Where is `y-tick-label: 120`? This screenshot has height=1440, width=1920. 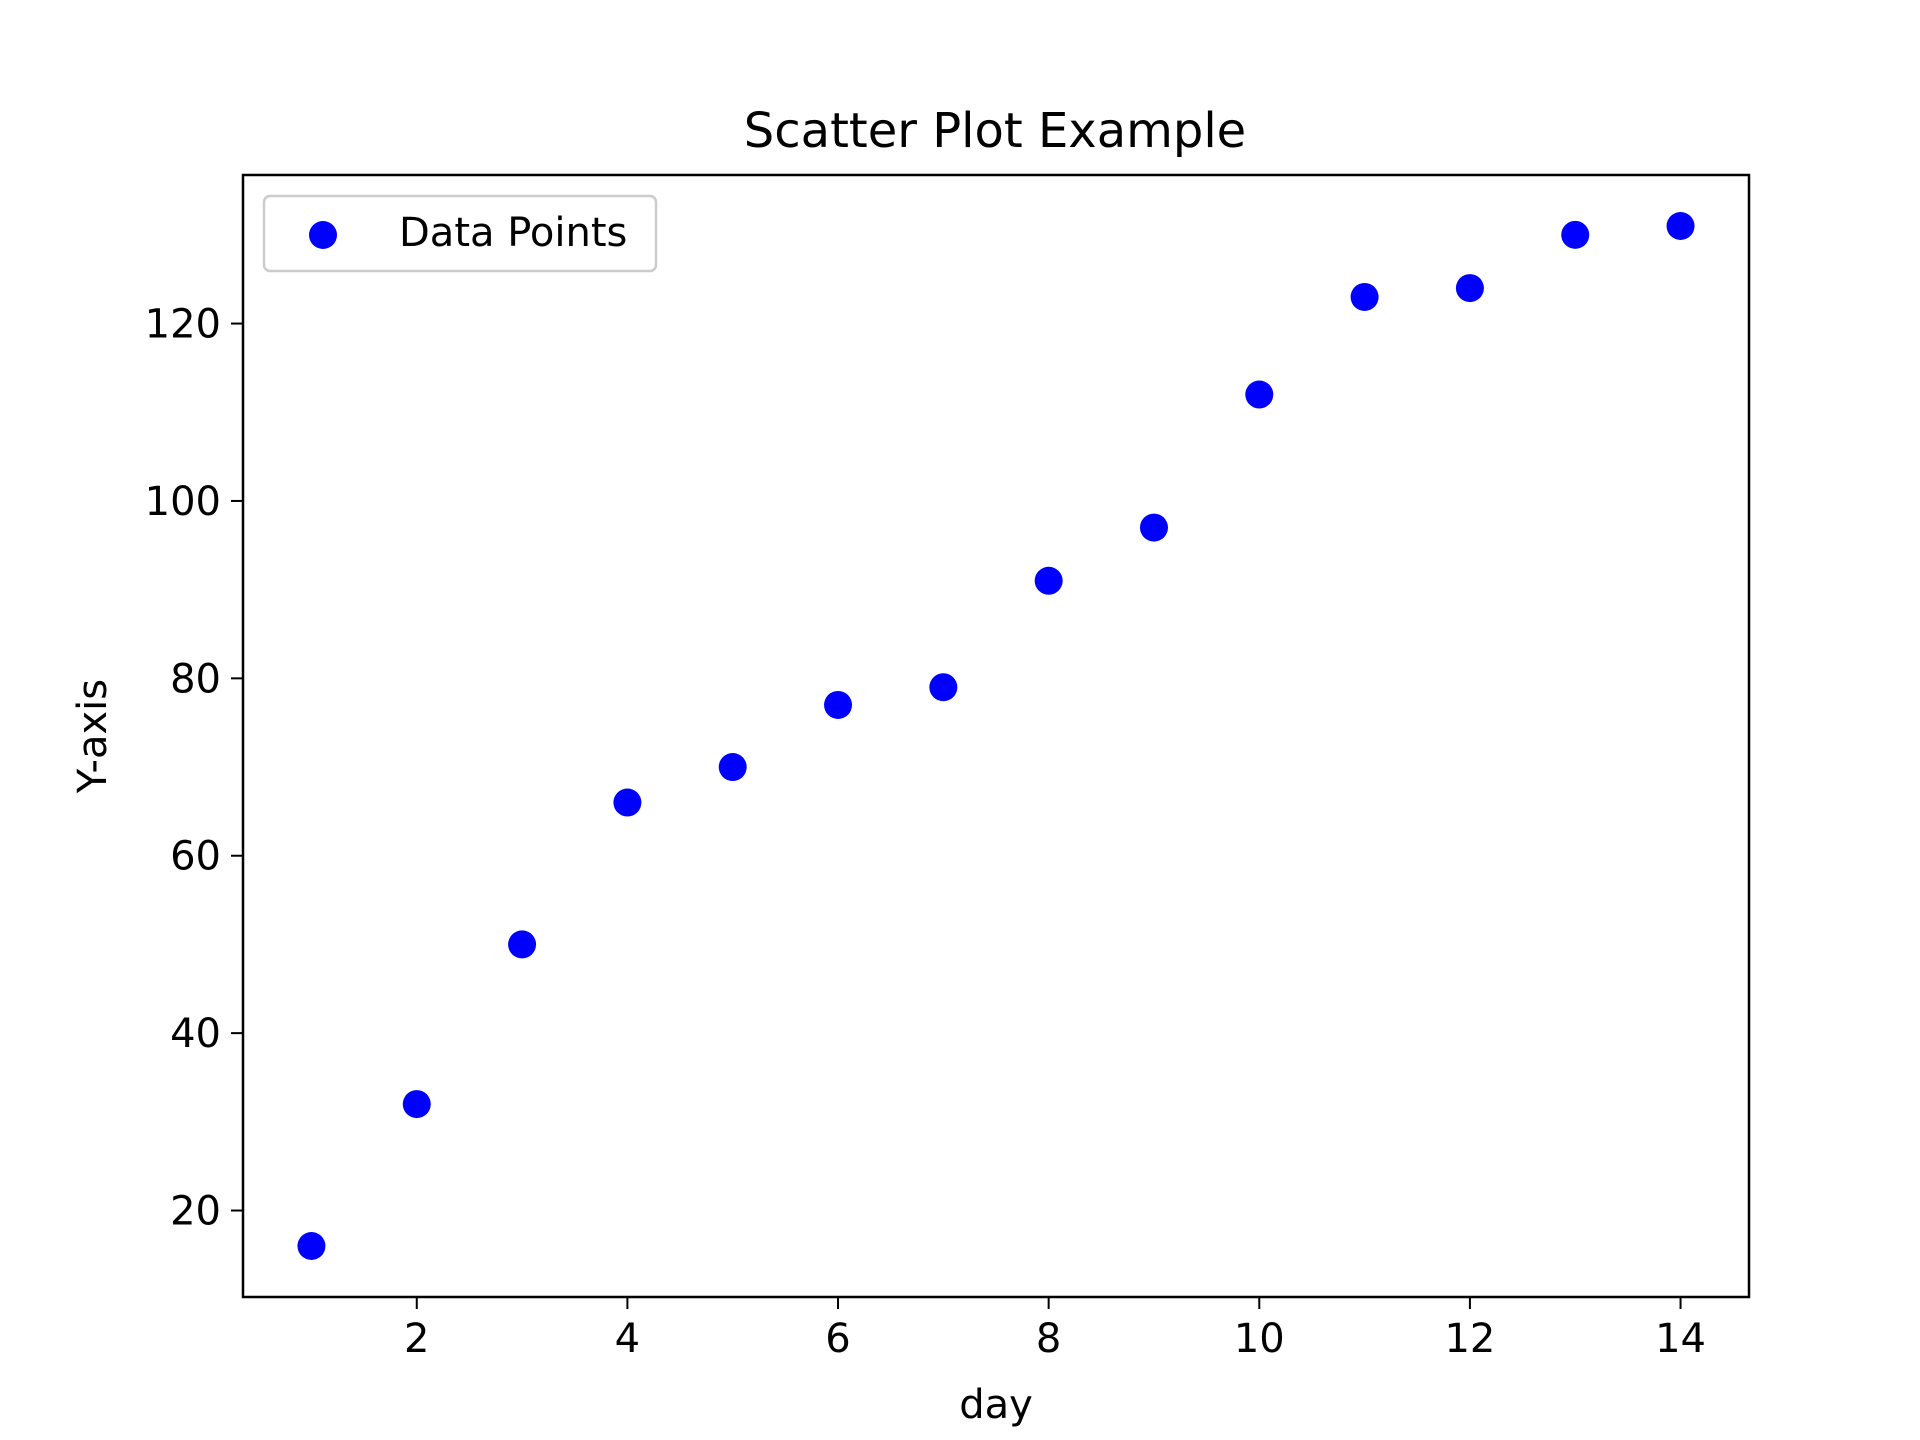
y-tick-label: 120 is located at coordinates (183, 325).